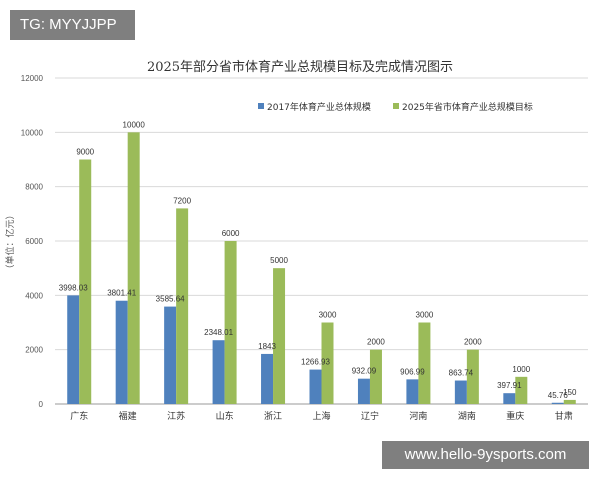  What do you see at coordinates (558, 395) in the screenshot?
I see `data-label: 45.76` at bounding box center [558, 395].